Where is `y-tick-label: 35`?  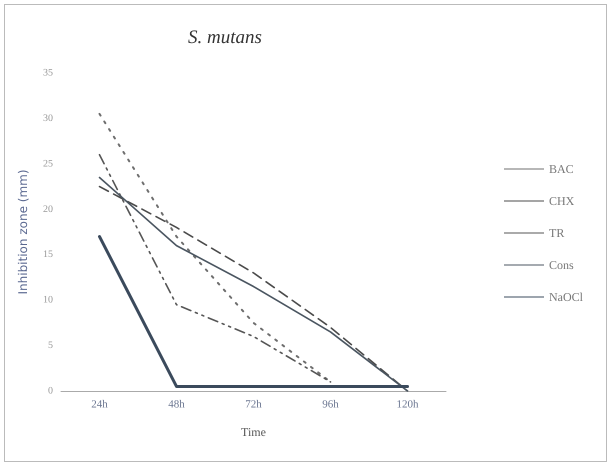
y-tick-label: 35 is located at coordinates (48, 73).